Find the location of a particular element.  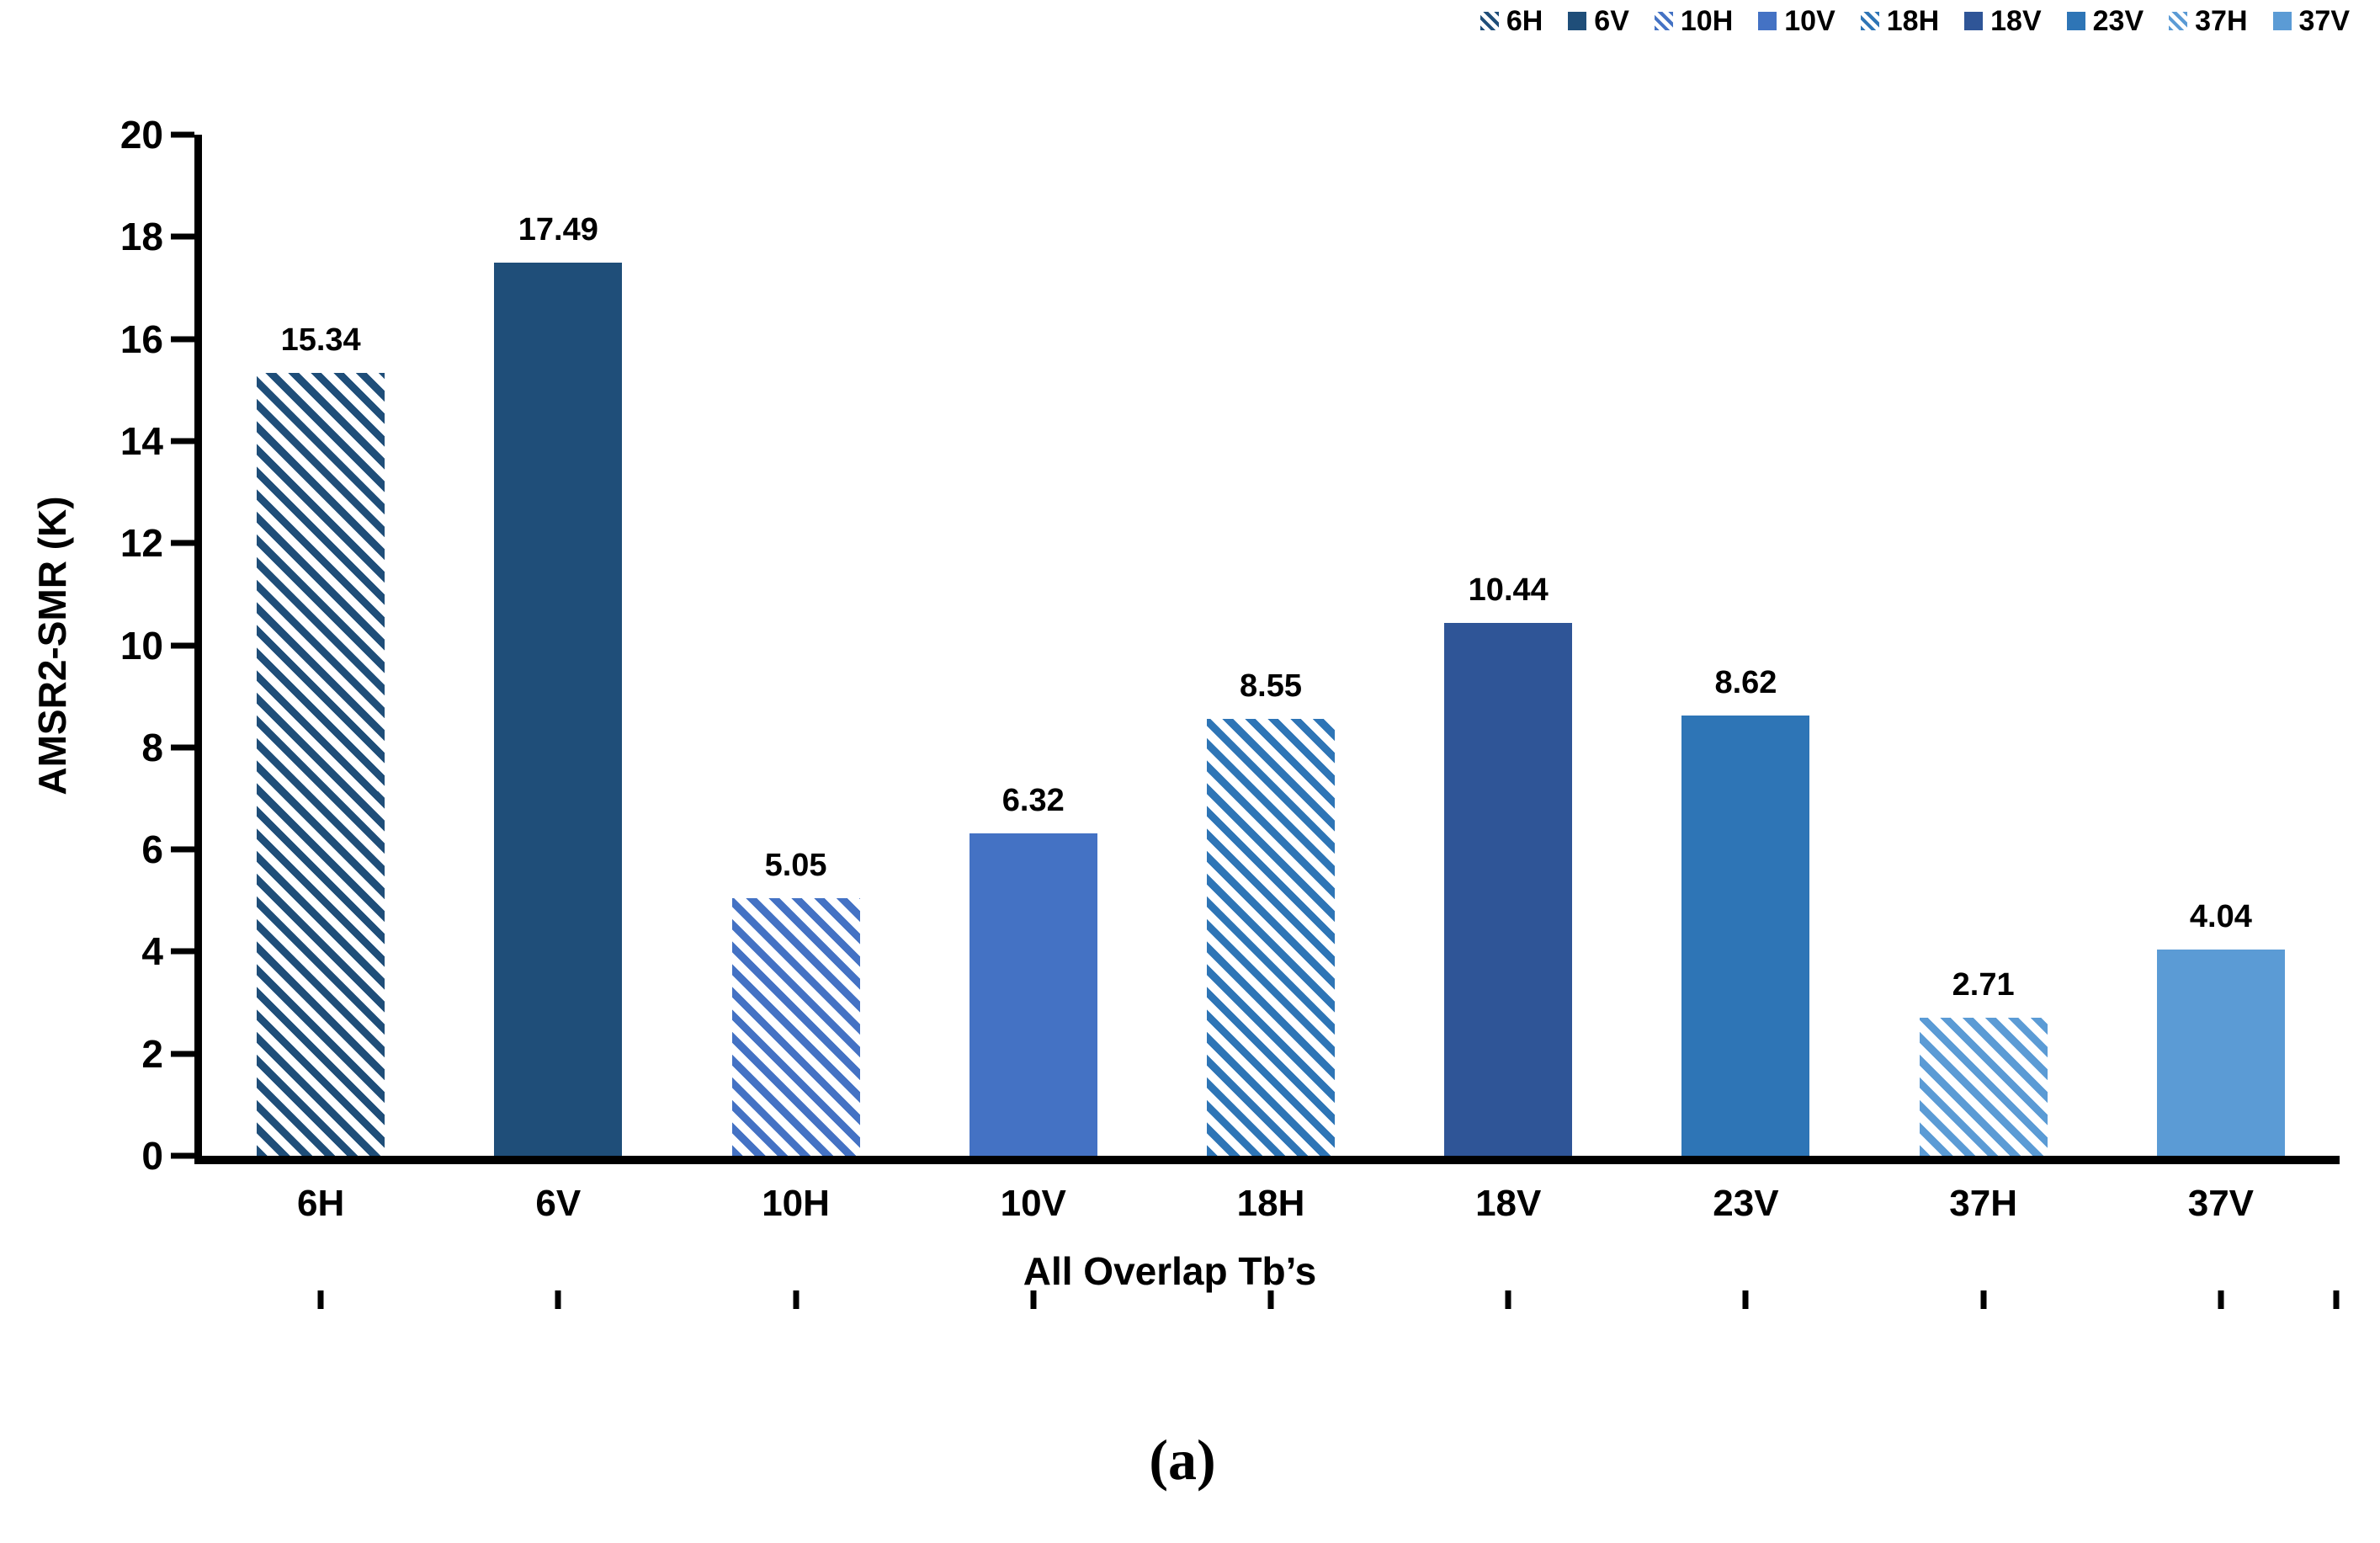

bar-37V is located at coordinates (2220, 1052).